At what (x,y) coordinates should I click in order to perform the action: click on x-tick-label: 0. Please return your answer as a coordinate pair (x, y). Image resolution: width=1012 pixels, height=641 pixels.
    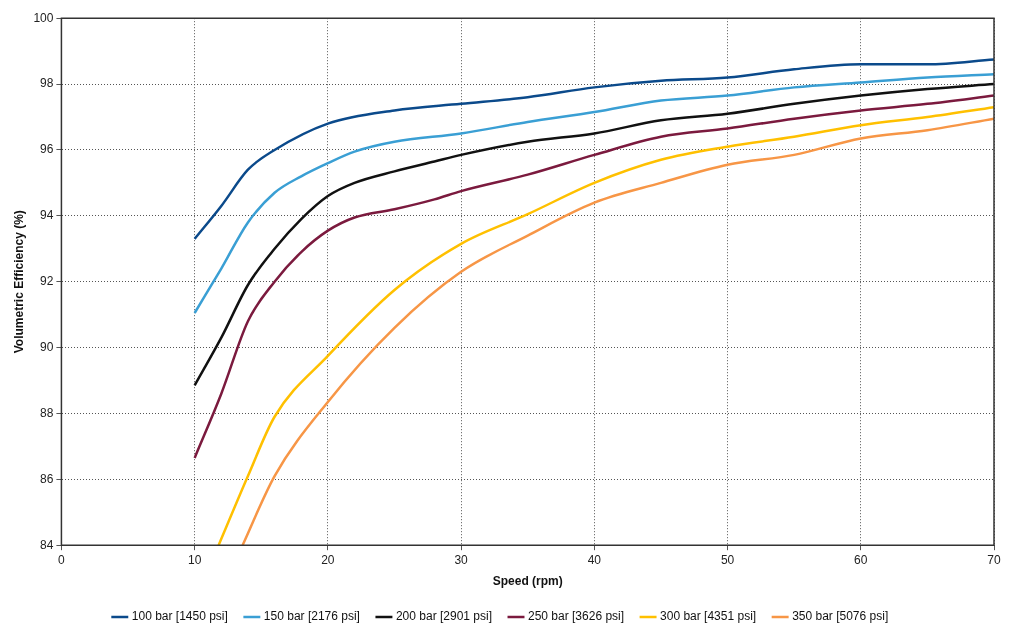
    Looking at the image, I should click on (62, 559).